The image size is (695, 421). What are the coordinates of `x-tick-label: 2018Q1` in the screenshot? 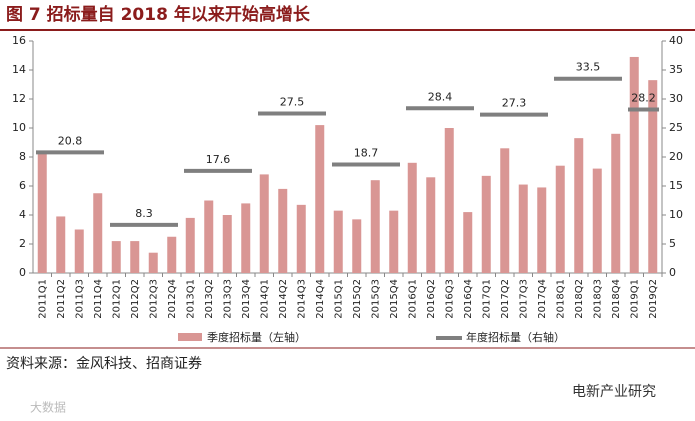 It's located at (560, 299).